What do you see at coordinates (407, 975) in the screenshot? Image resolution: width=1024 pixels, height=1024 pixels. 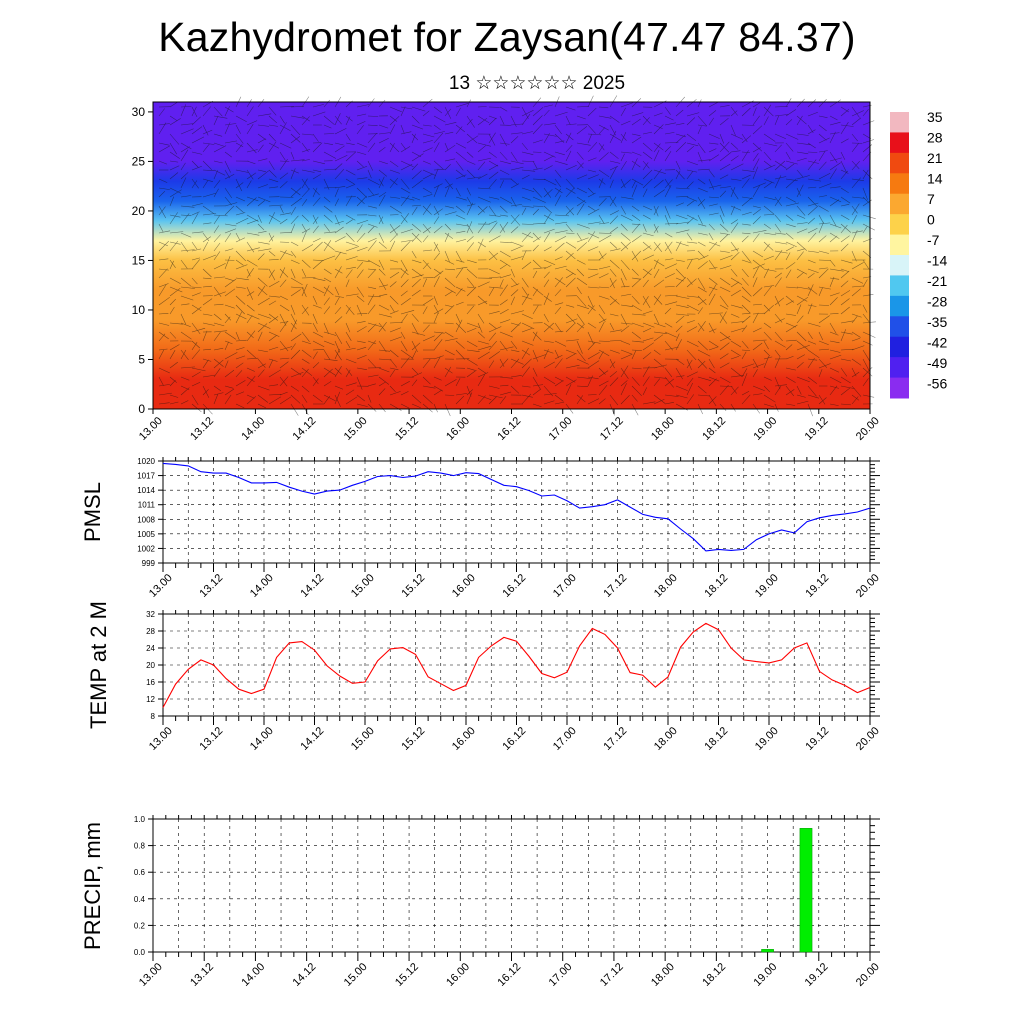 I see `x-tick-label: 15.12` at bounding box center [407, 975].